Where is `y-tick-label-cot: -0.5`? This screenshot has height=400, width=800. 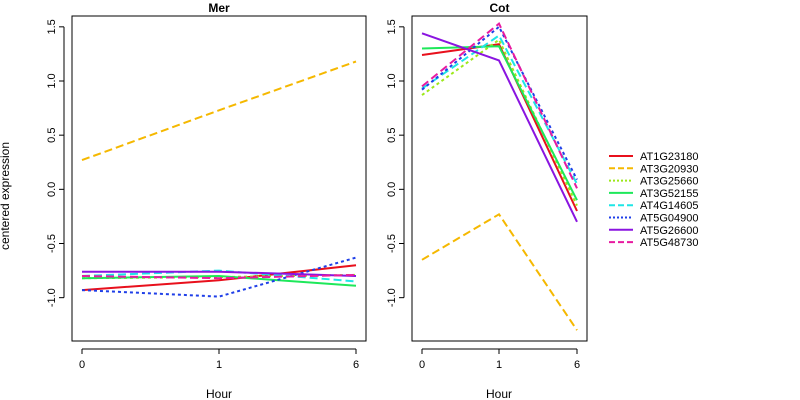 y-tick-label-cot: -0.5 is located at coordinates (392, 243).